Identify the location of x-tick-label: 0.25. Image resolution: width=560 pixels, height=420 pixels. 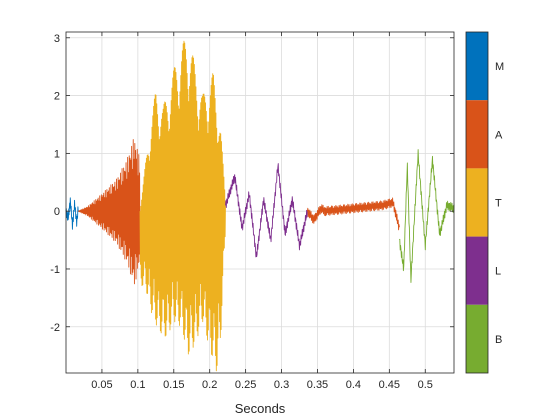
(245, 385).